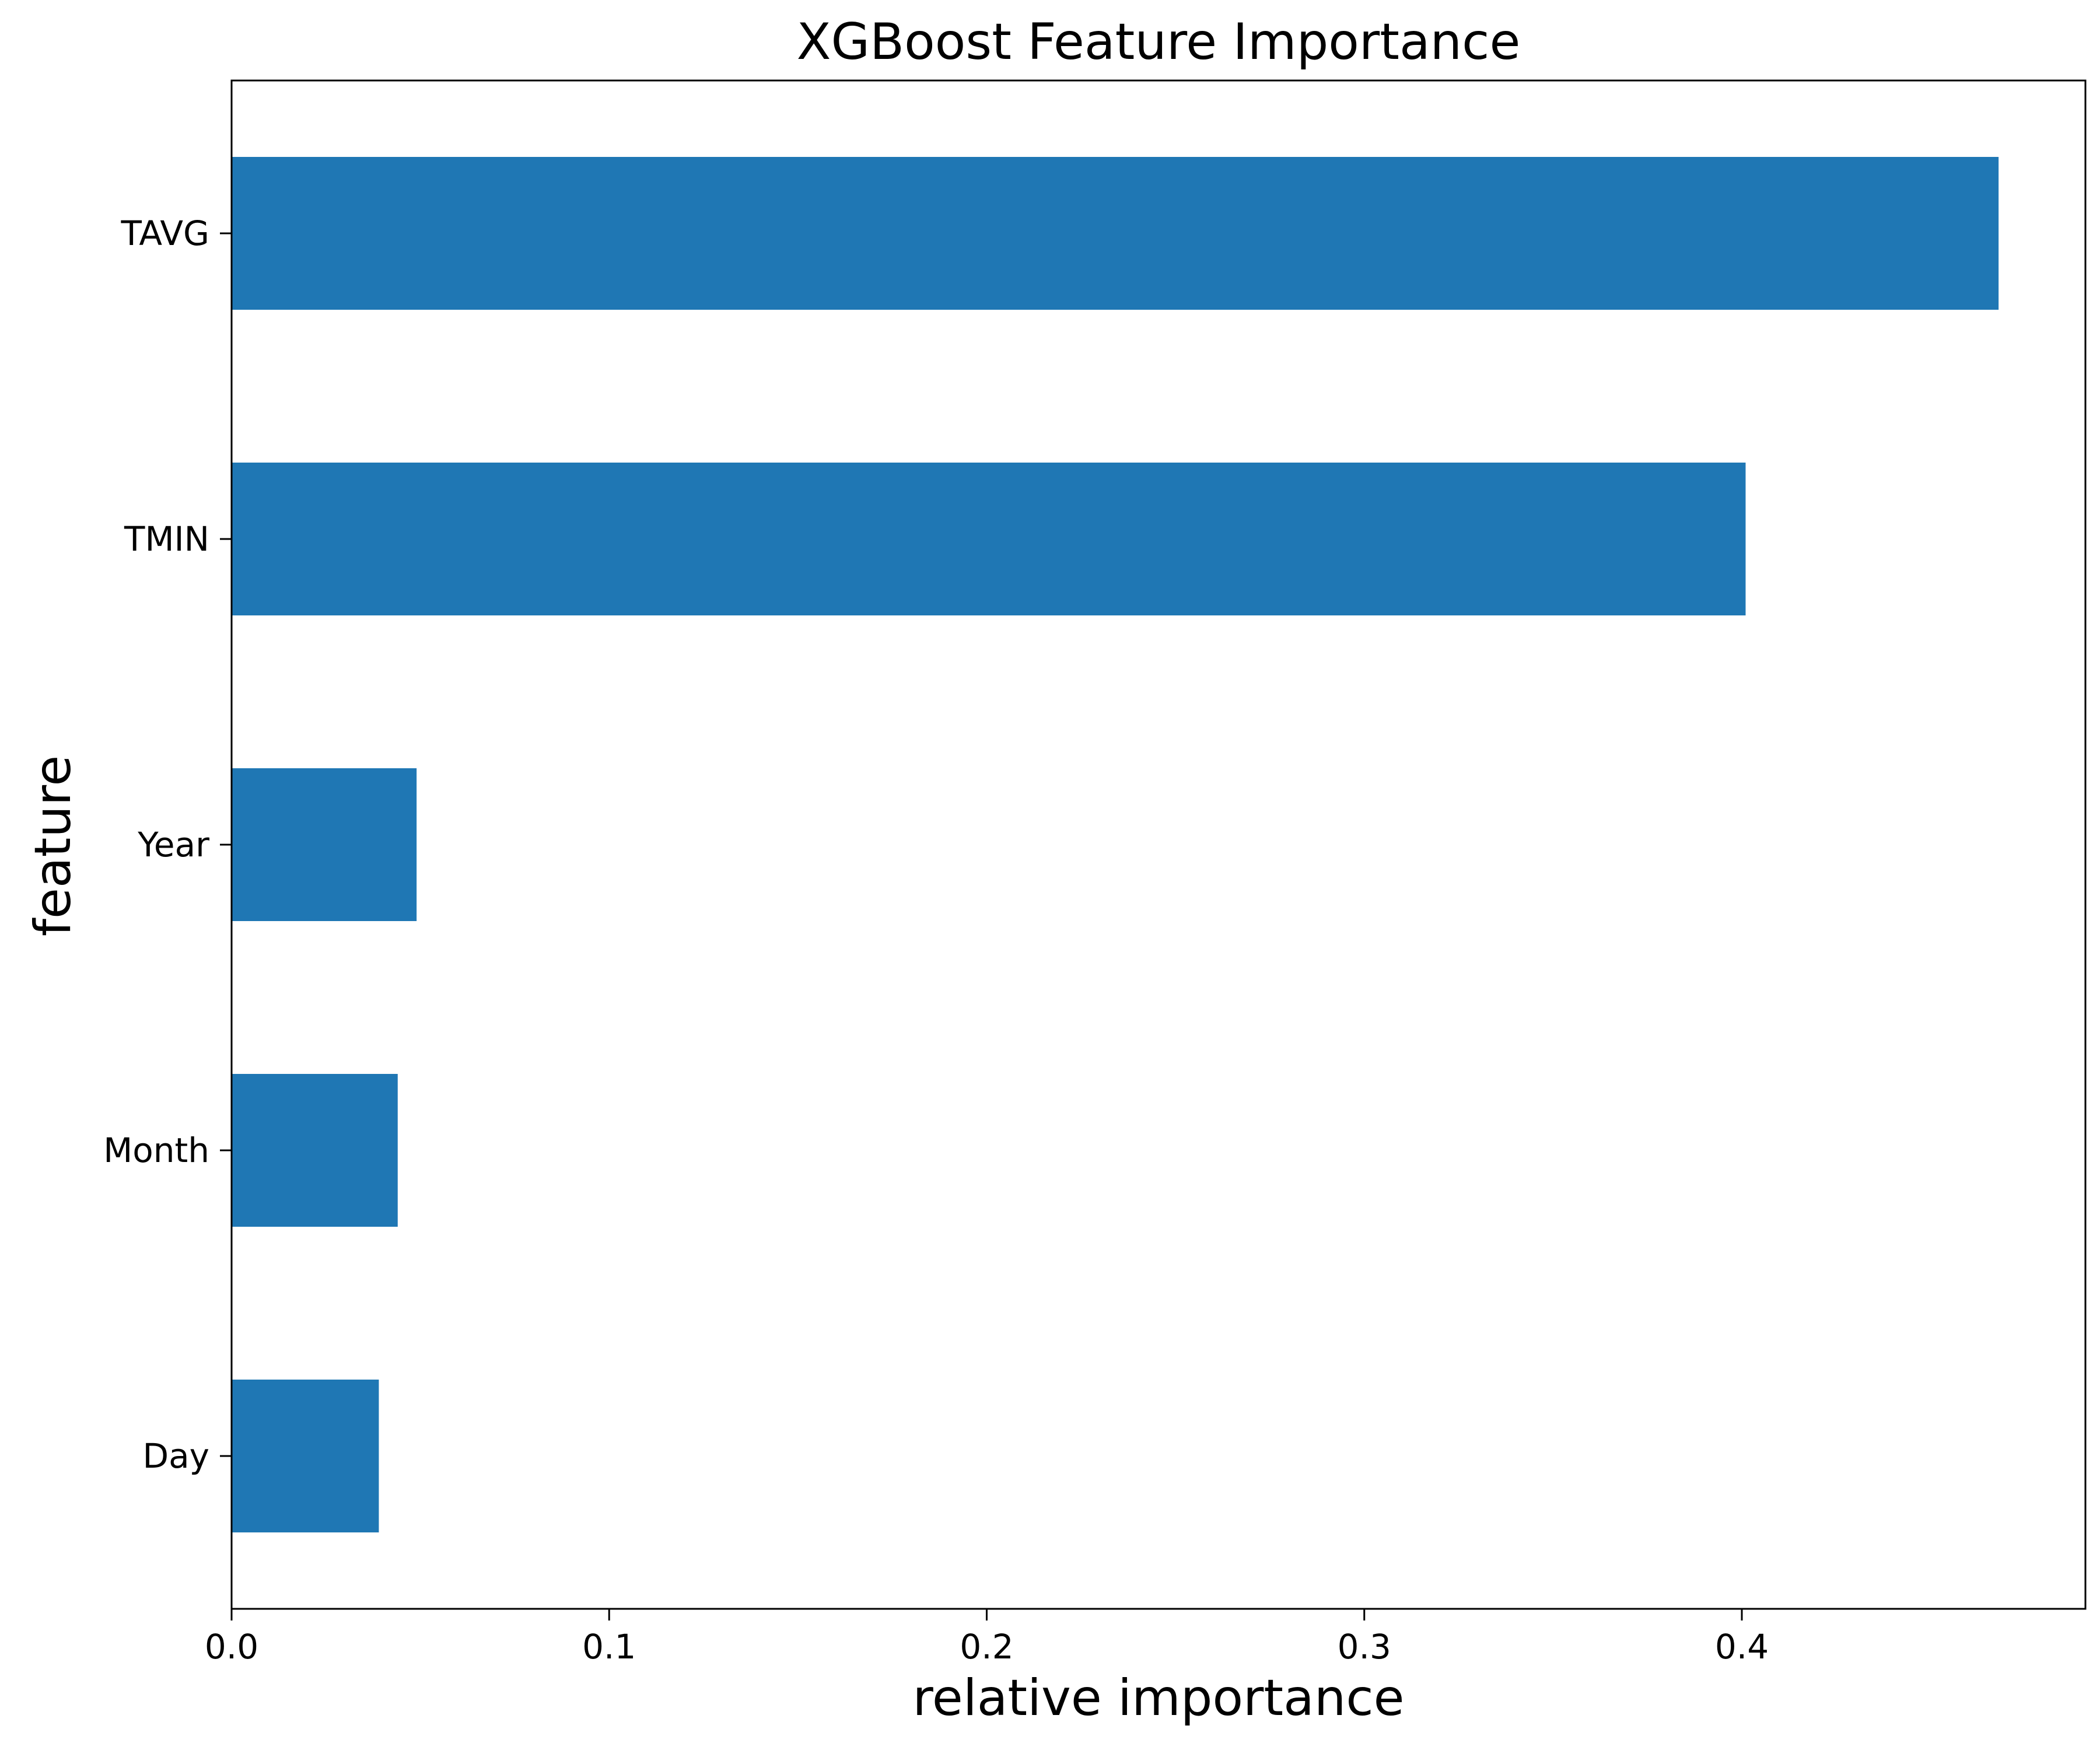  I want to click on y-tick-label-tavg: TAVG, so click(164, 233).